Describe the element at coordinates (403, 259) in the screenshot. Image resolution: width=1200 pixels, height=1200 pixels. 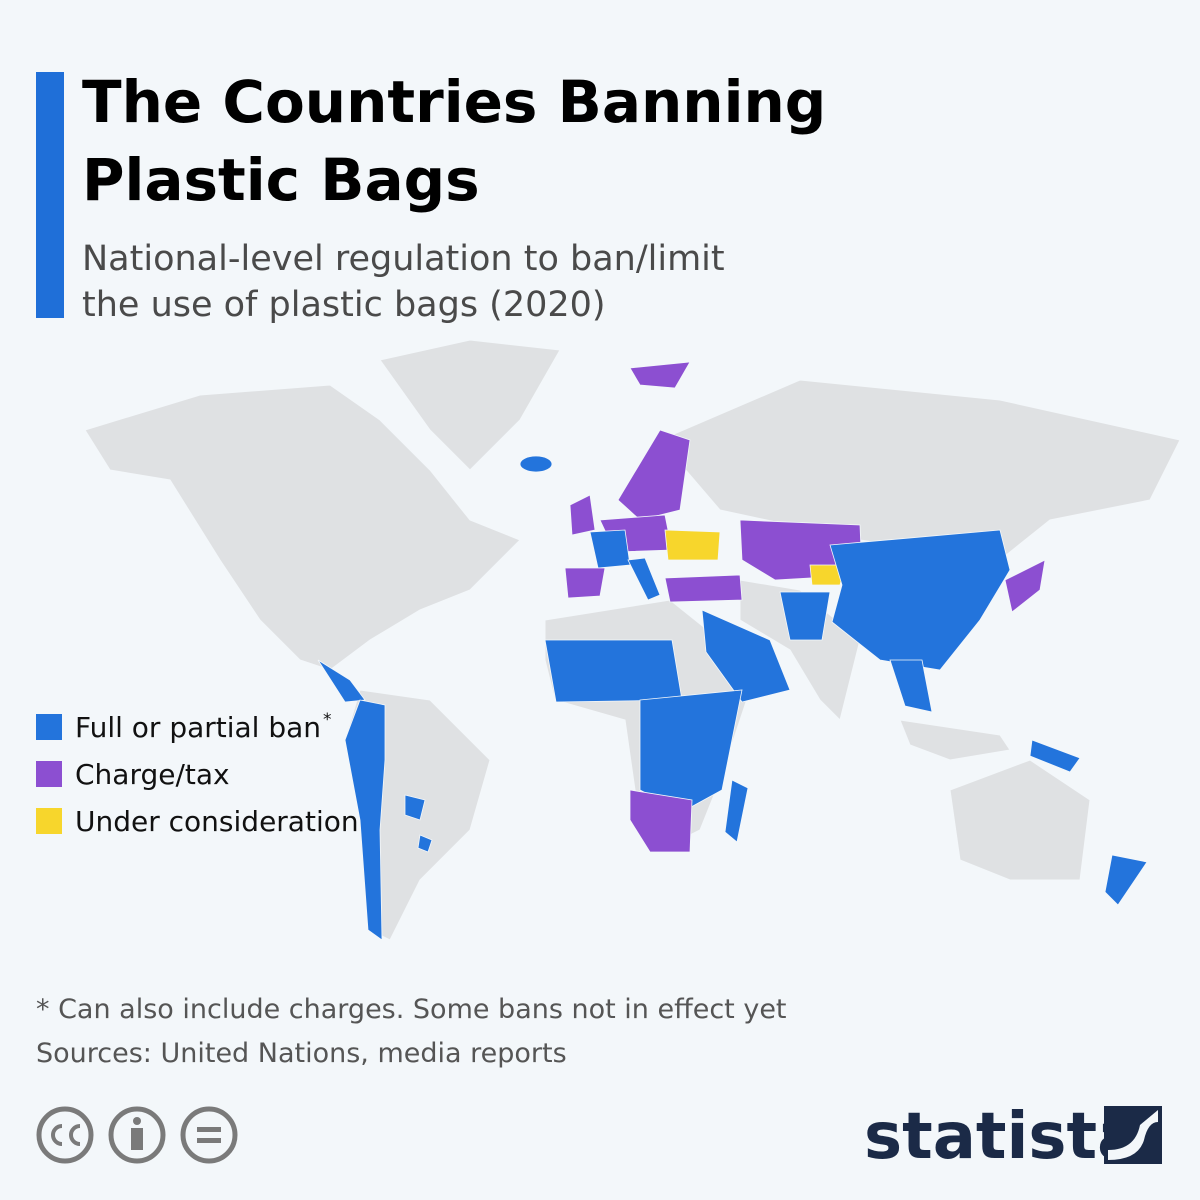
I see `subtitle: National-level regulation to ban/limit` at that location.